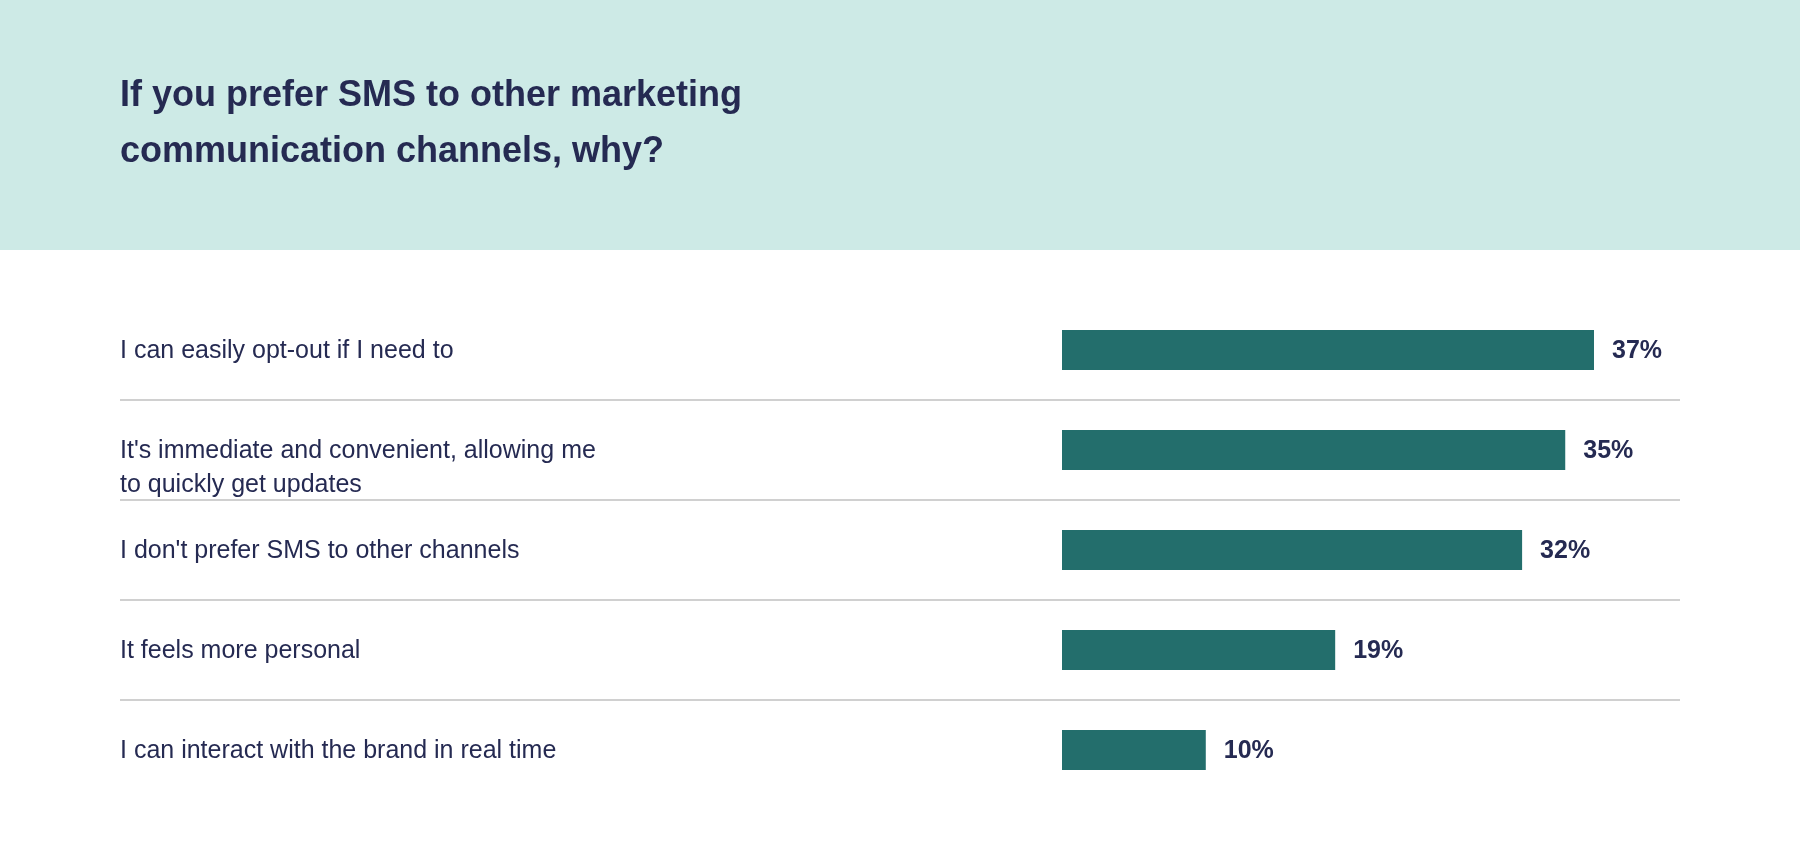 Image resolution: width=1800 pixels, height=842 pixels. What do you see at coordinates (287, 349) in the screenshot?
I see `y-tick-label: I can easily opt-out if I need to` at bounding box center [287, 349].